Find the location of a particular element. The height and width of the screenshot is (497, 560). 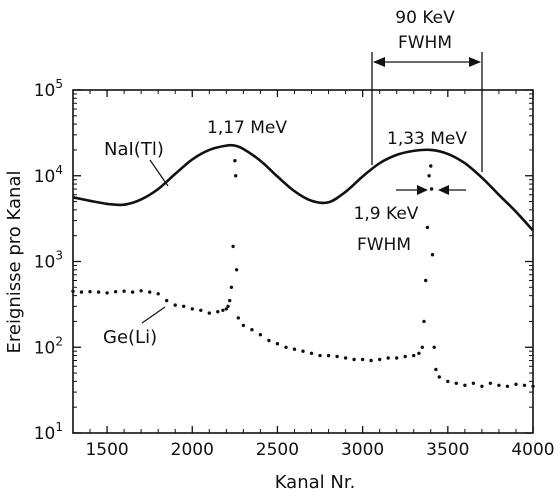

y-tick-label: 10² is located at coordinates (48, 346).